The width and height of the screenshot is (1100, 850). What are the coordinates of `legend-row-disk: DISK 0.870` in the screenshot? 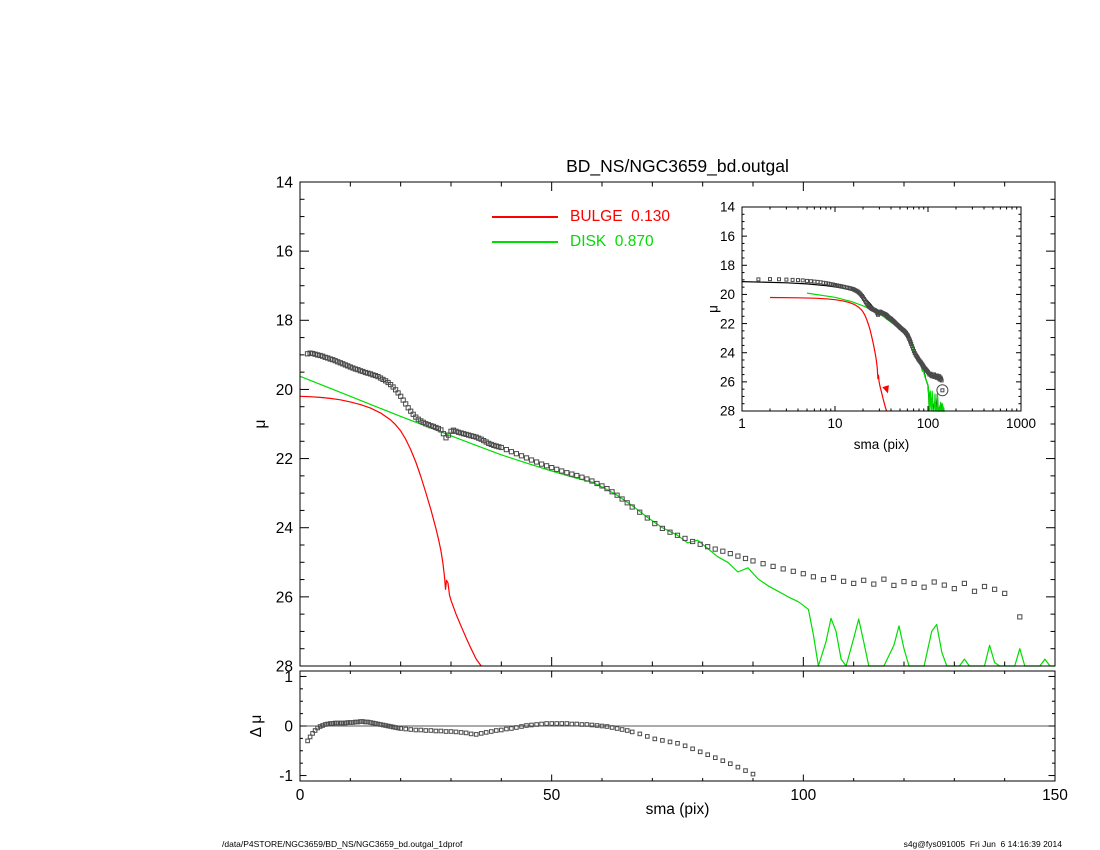 It's located at (581, 242).